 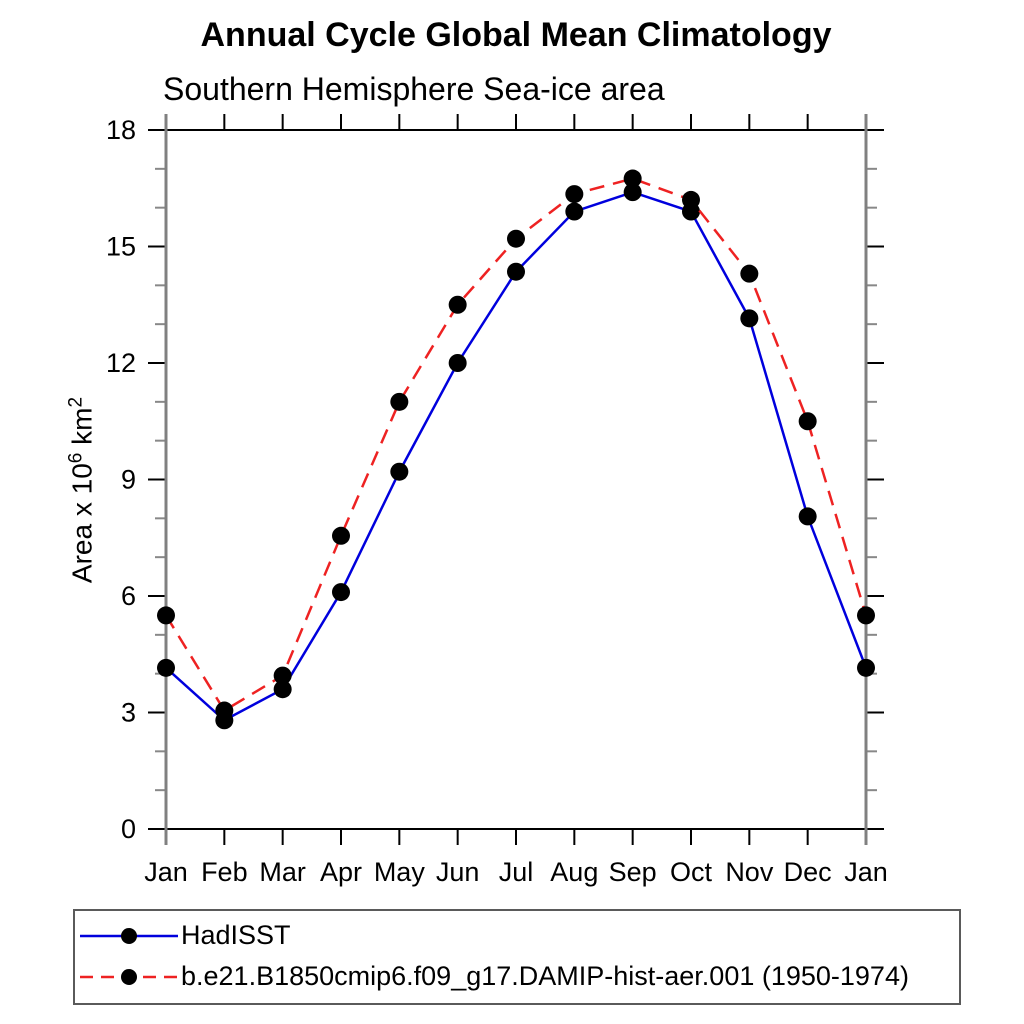 What do you see at coordinates (414, 89) in the screenshot?
I see `chart-subtitle: Southern Hemisphere Sea-ice area` at bounding box center [414, 89].